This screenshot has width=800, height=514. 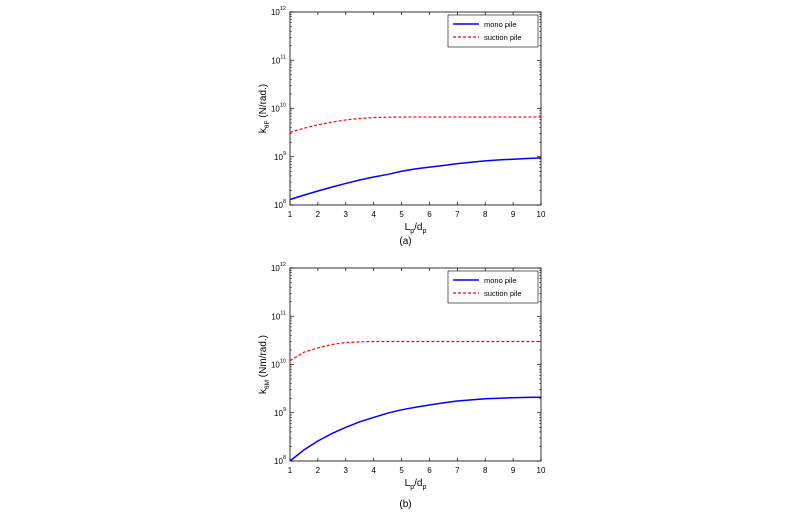 I want to click on panel-label-a: (a), so click(x=405, y=241).